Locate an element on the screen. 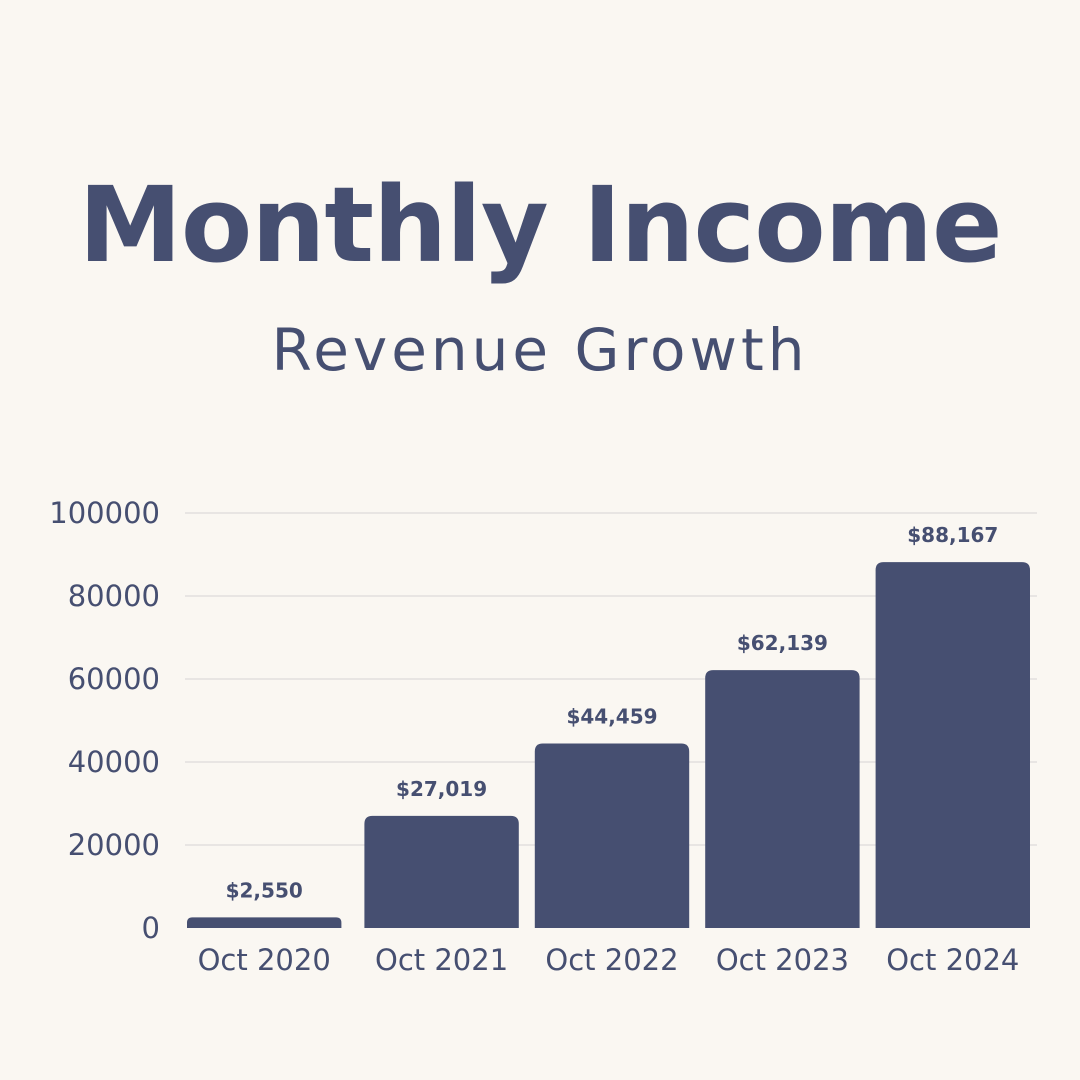 This screenshot has height=1080, width=1080. data-label: $62,139 is located at coordinates (782, 643).